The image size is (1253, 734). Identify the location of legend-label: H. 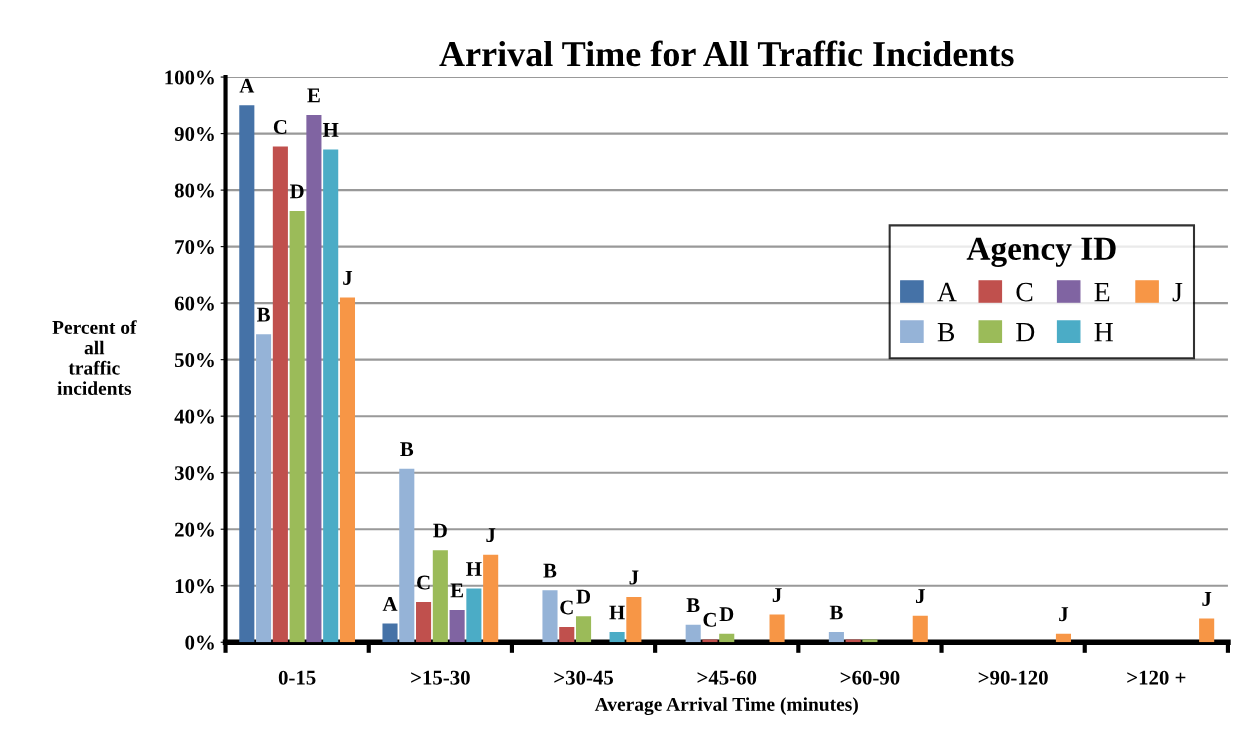
(1103, 332).